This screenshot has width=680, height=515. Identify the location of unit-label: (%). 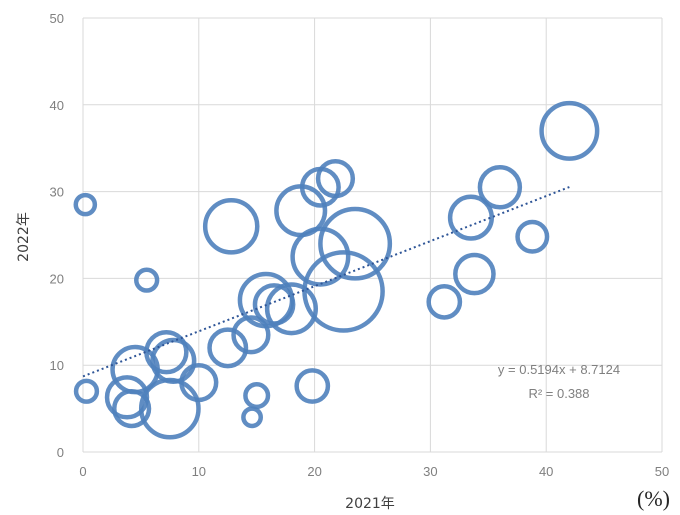
(653, 498).